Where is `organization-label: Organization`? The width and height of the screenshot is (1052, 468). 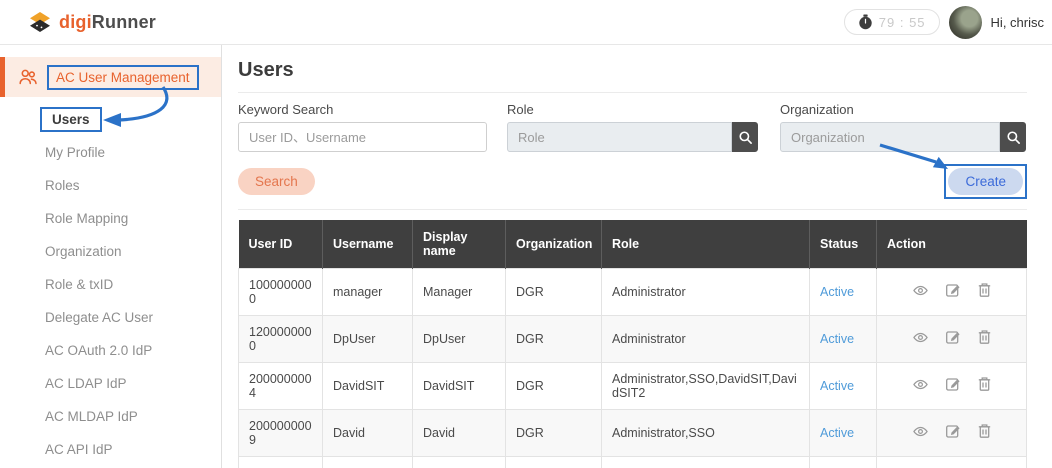
organization-label: Organization is located at coordinates (817, 109).